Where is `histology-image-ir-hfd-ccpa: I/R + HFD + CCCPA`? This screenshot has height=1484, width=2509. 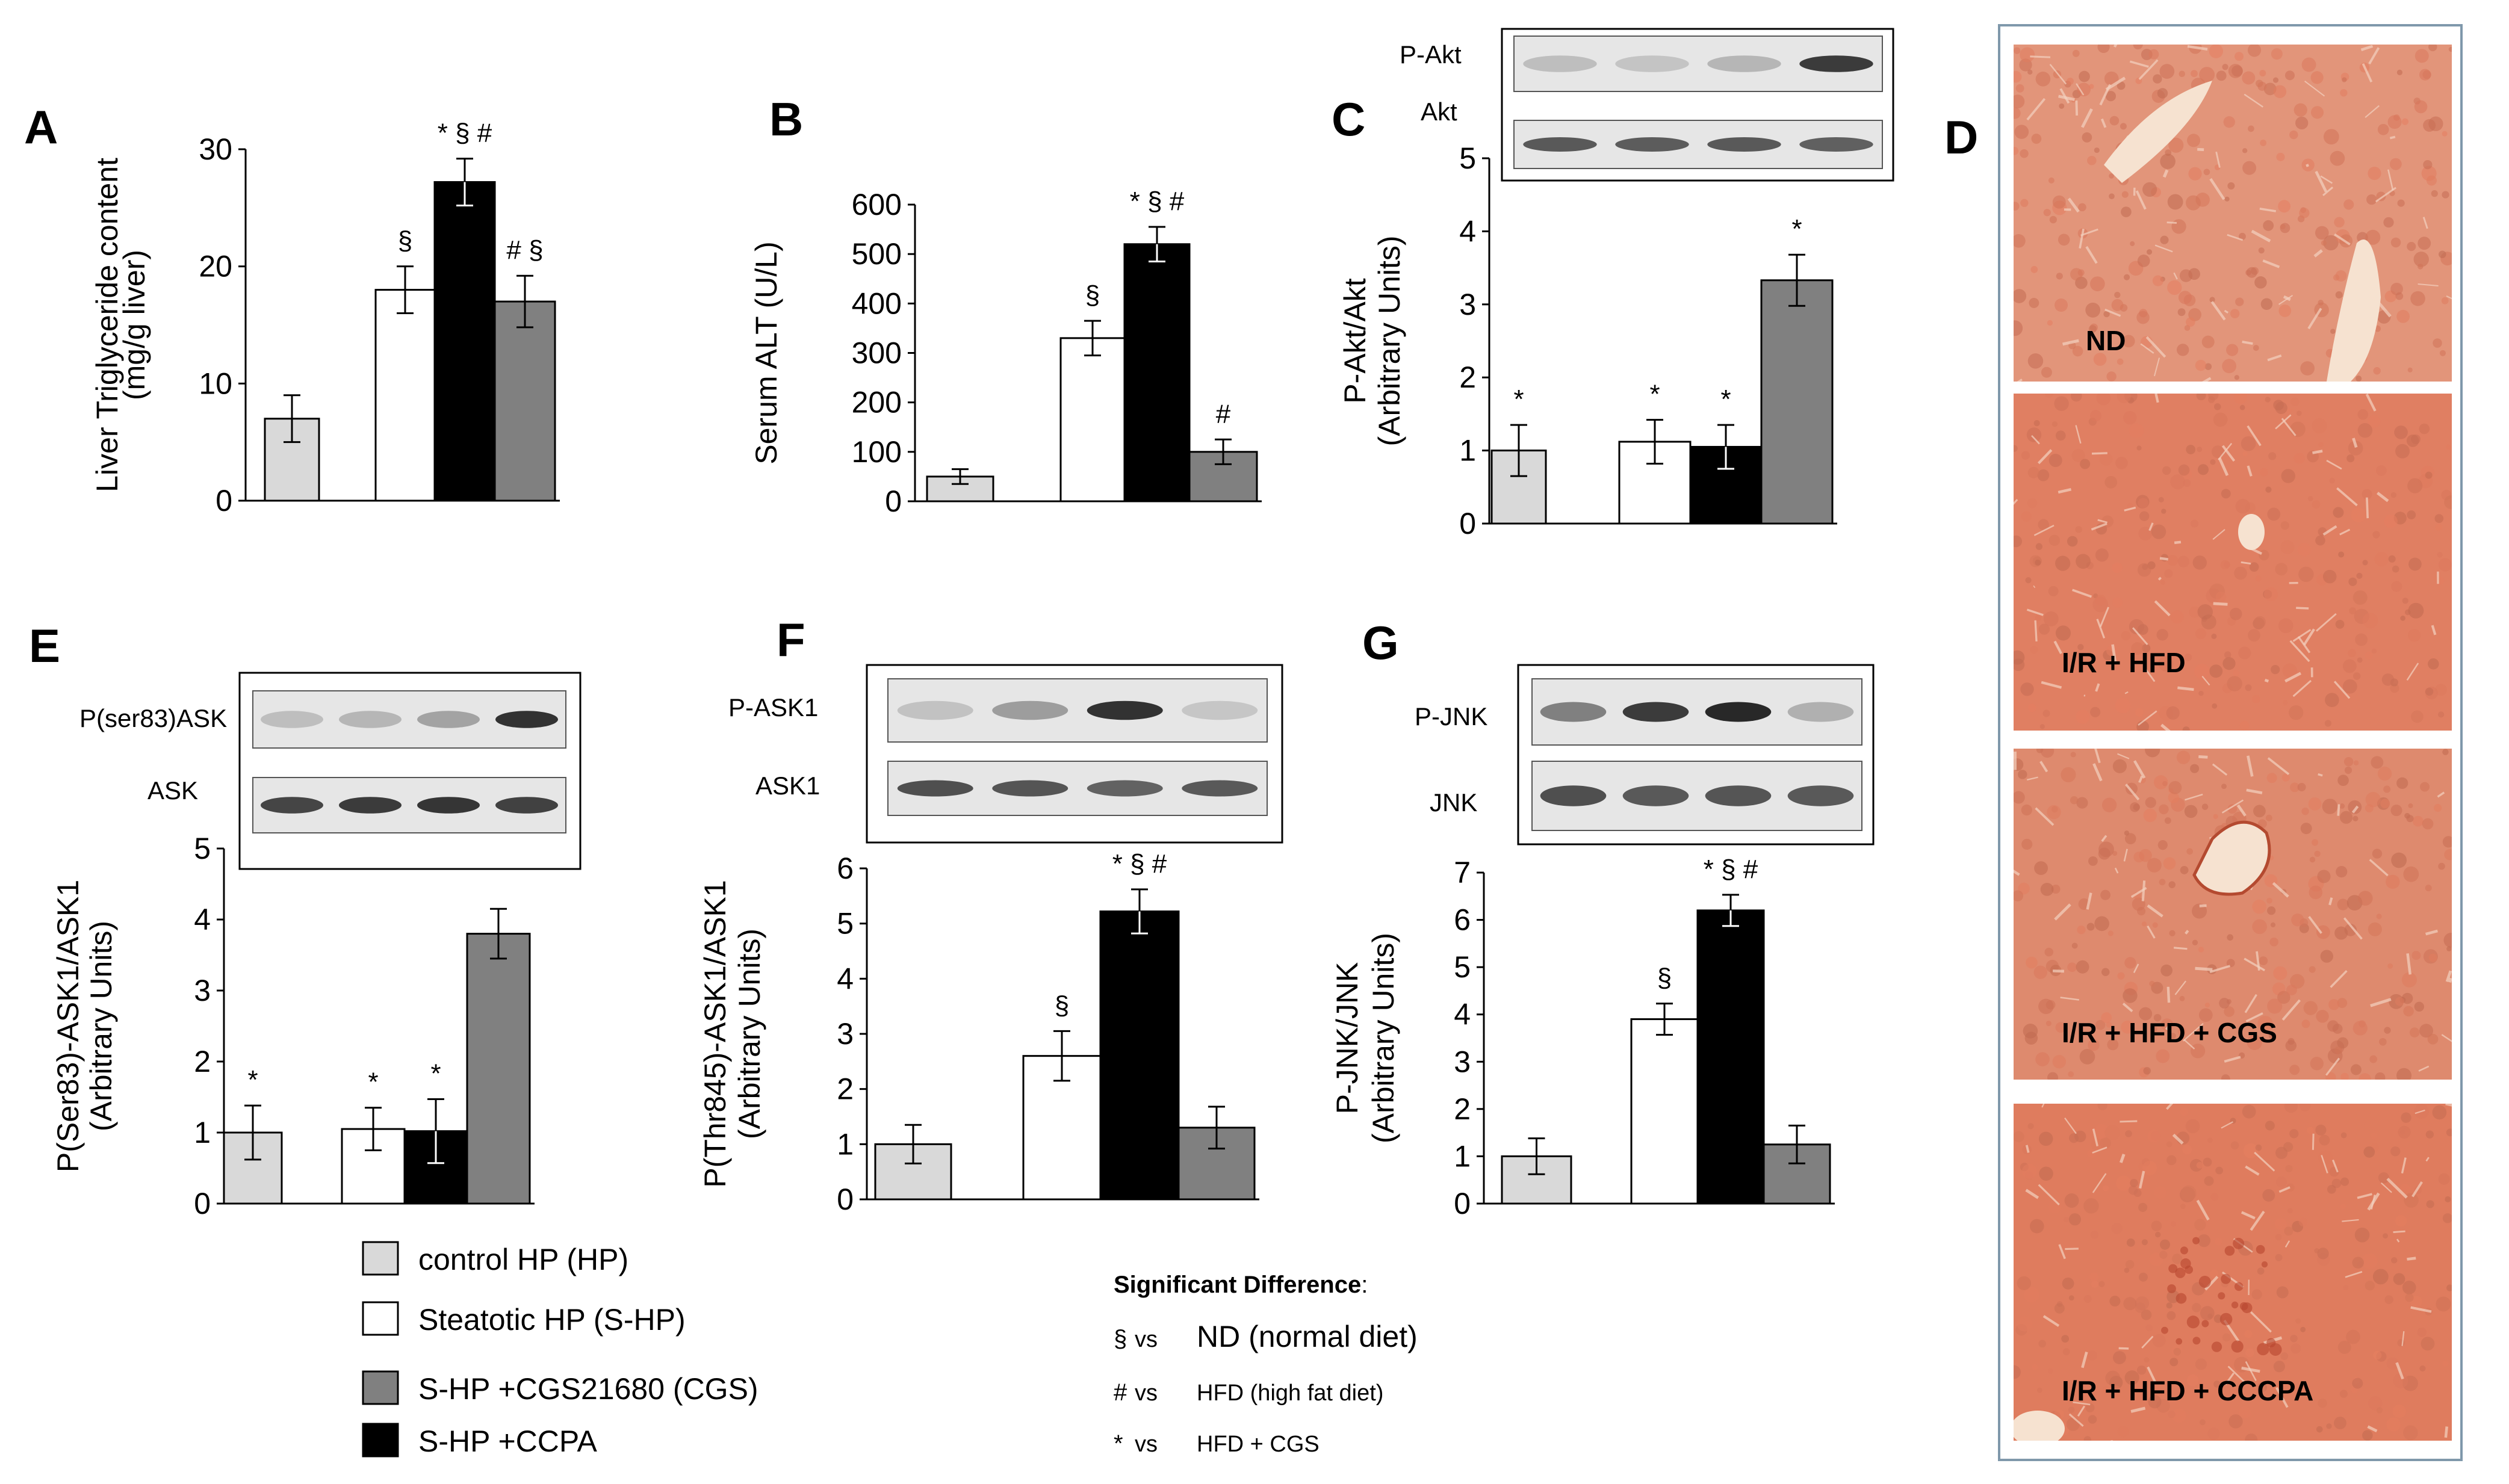 histology-image-ir-hfd-ccpa: I/R + HFD + CCCPA is located at coordinates (2233, 1272).